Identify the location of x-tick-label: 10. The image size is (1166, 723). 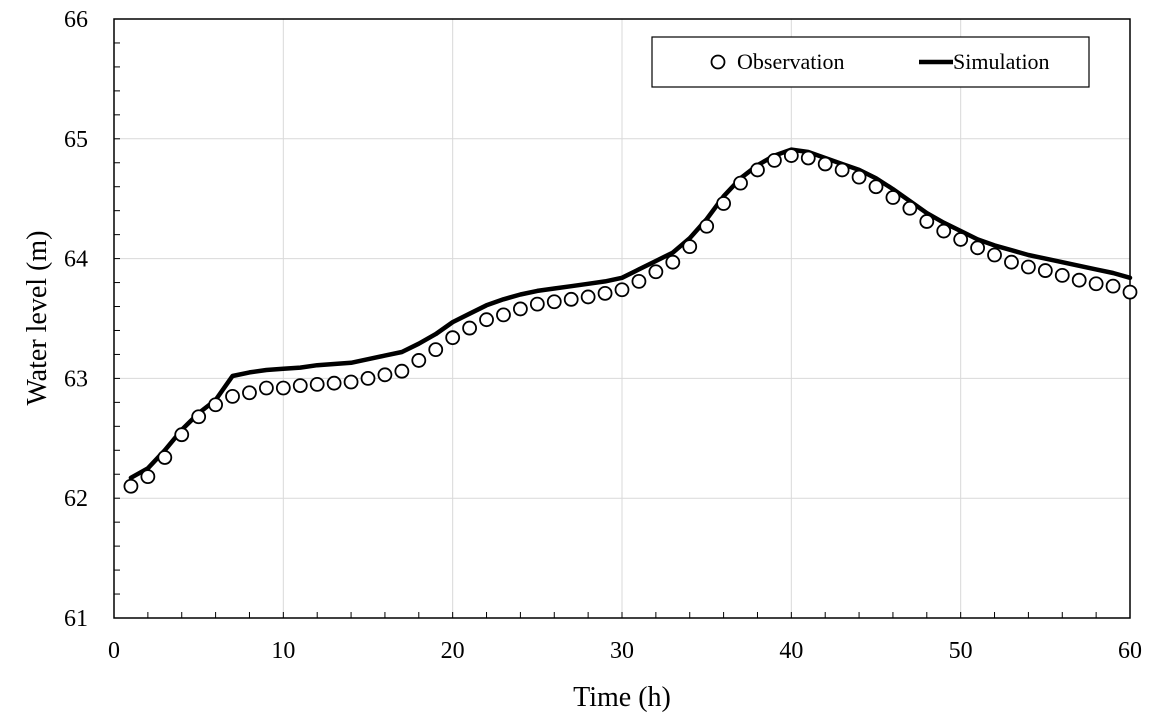
(283, 651).